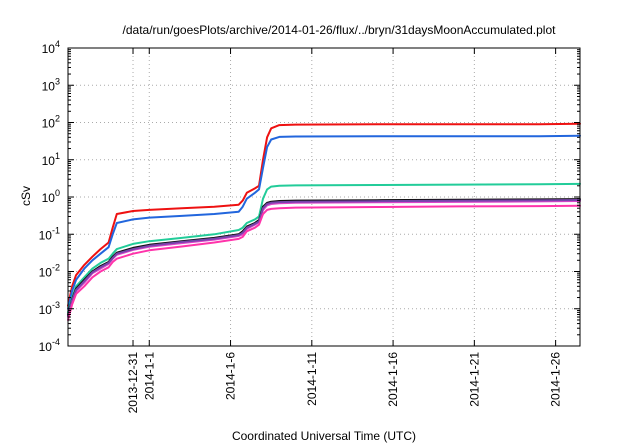 This screenshot has width=640, height=448. Describe the element at coordinates (51, 84) in the screenshot. I see `y-tick-label: 10³` at that location.